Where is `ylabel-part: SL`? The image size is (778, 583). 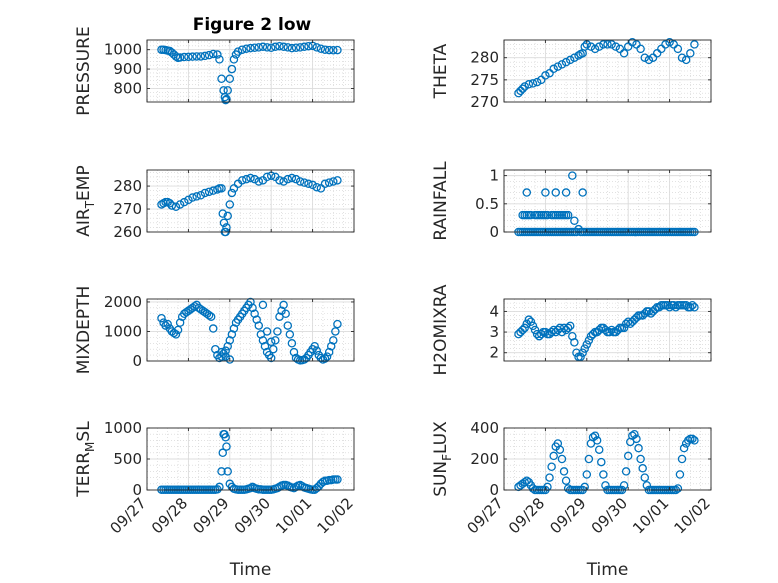 ylabel-part: SL is located at coordinates (84, 431).